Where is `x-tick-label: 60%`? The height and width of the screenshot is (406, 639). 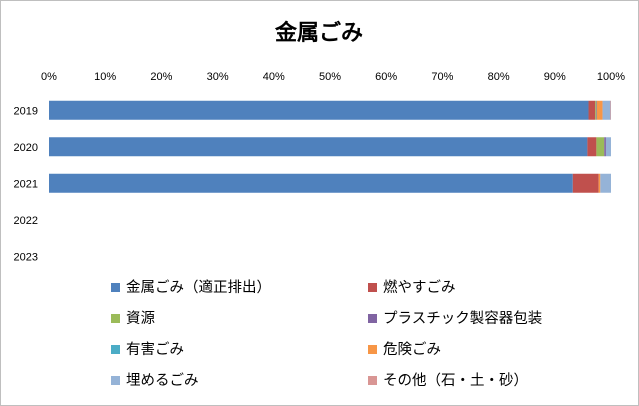 x-tick-label: 60% is located at coordinates (386, 77).